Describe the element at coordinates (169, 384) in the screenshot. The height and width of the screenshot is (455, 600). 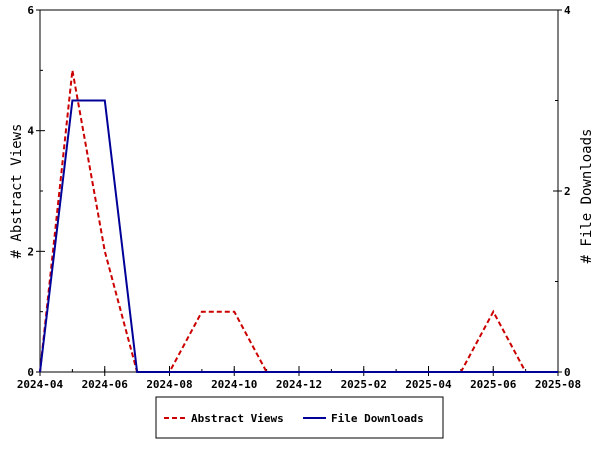
I see `x-tick-label: 2024-08` at that location.